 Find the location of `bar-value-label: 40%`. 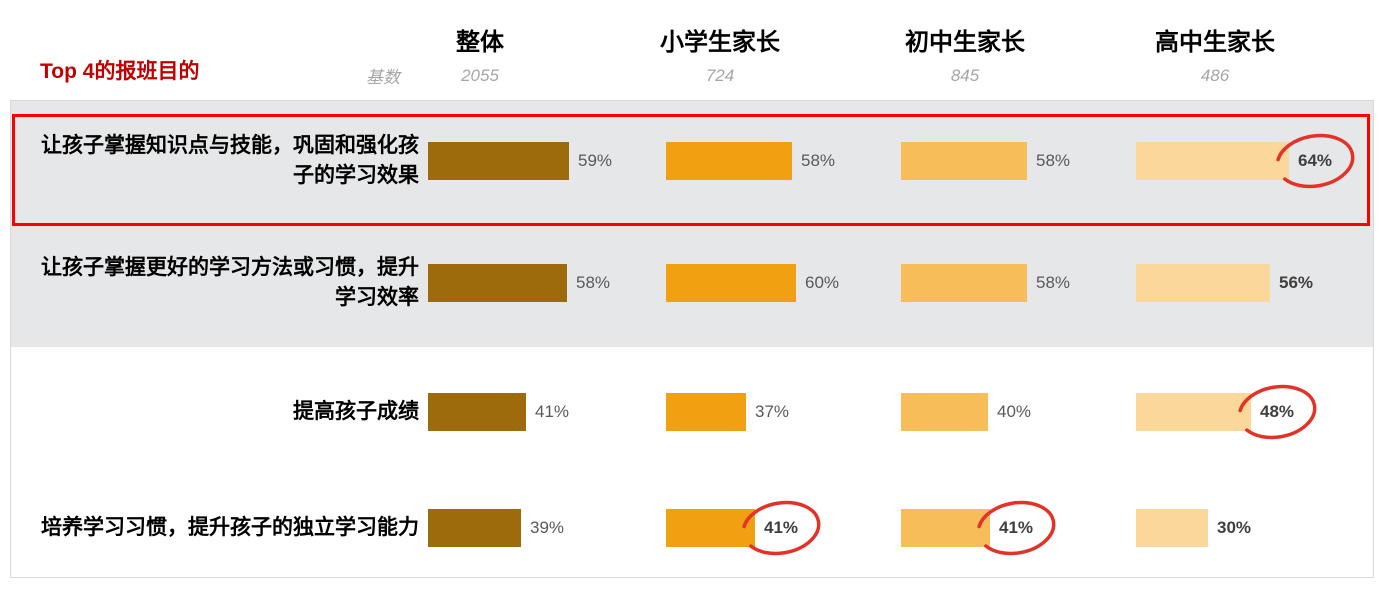

bar-value-label: 40% is located at coordinates (1014, 411).